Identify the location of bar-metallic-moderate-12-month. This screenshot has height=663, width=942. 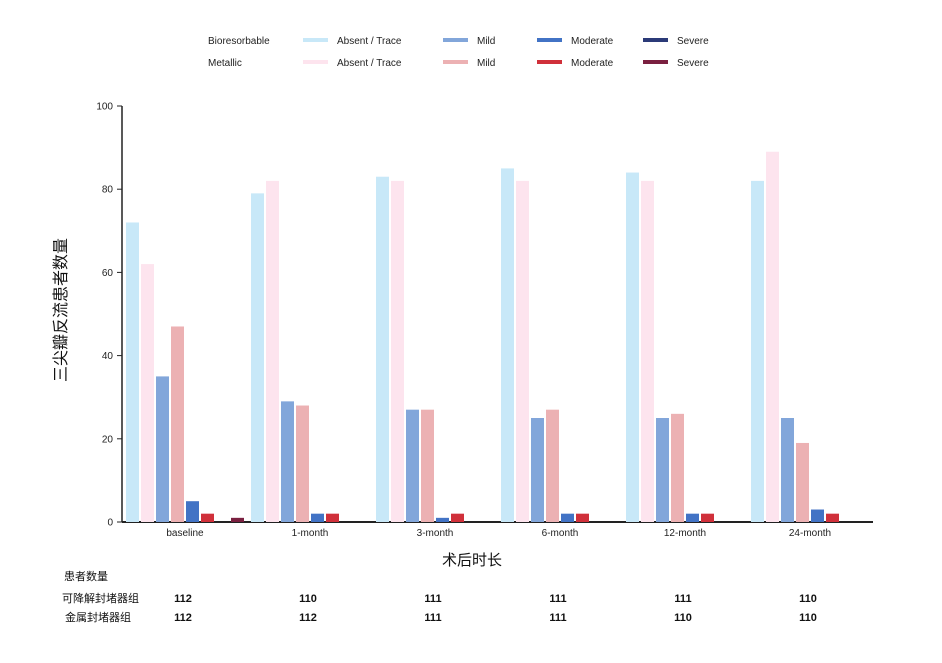
(707, 517).